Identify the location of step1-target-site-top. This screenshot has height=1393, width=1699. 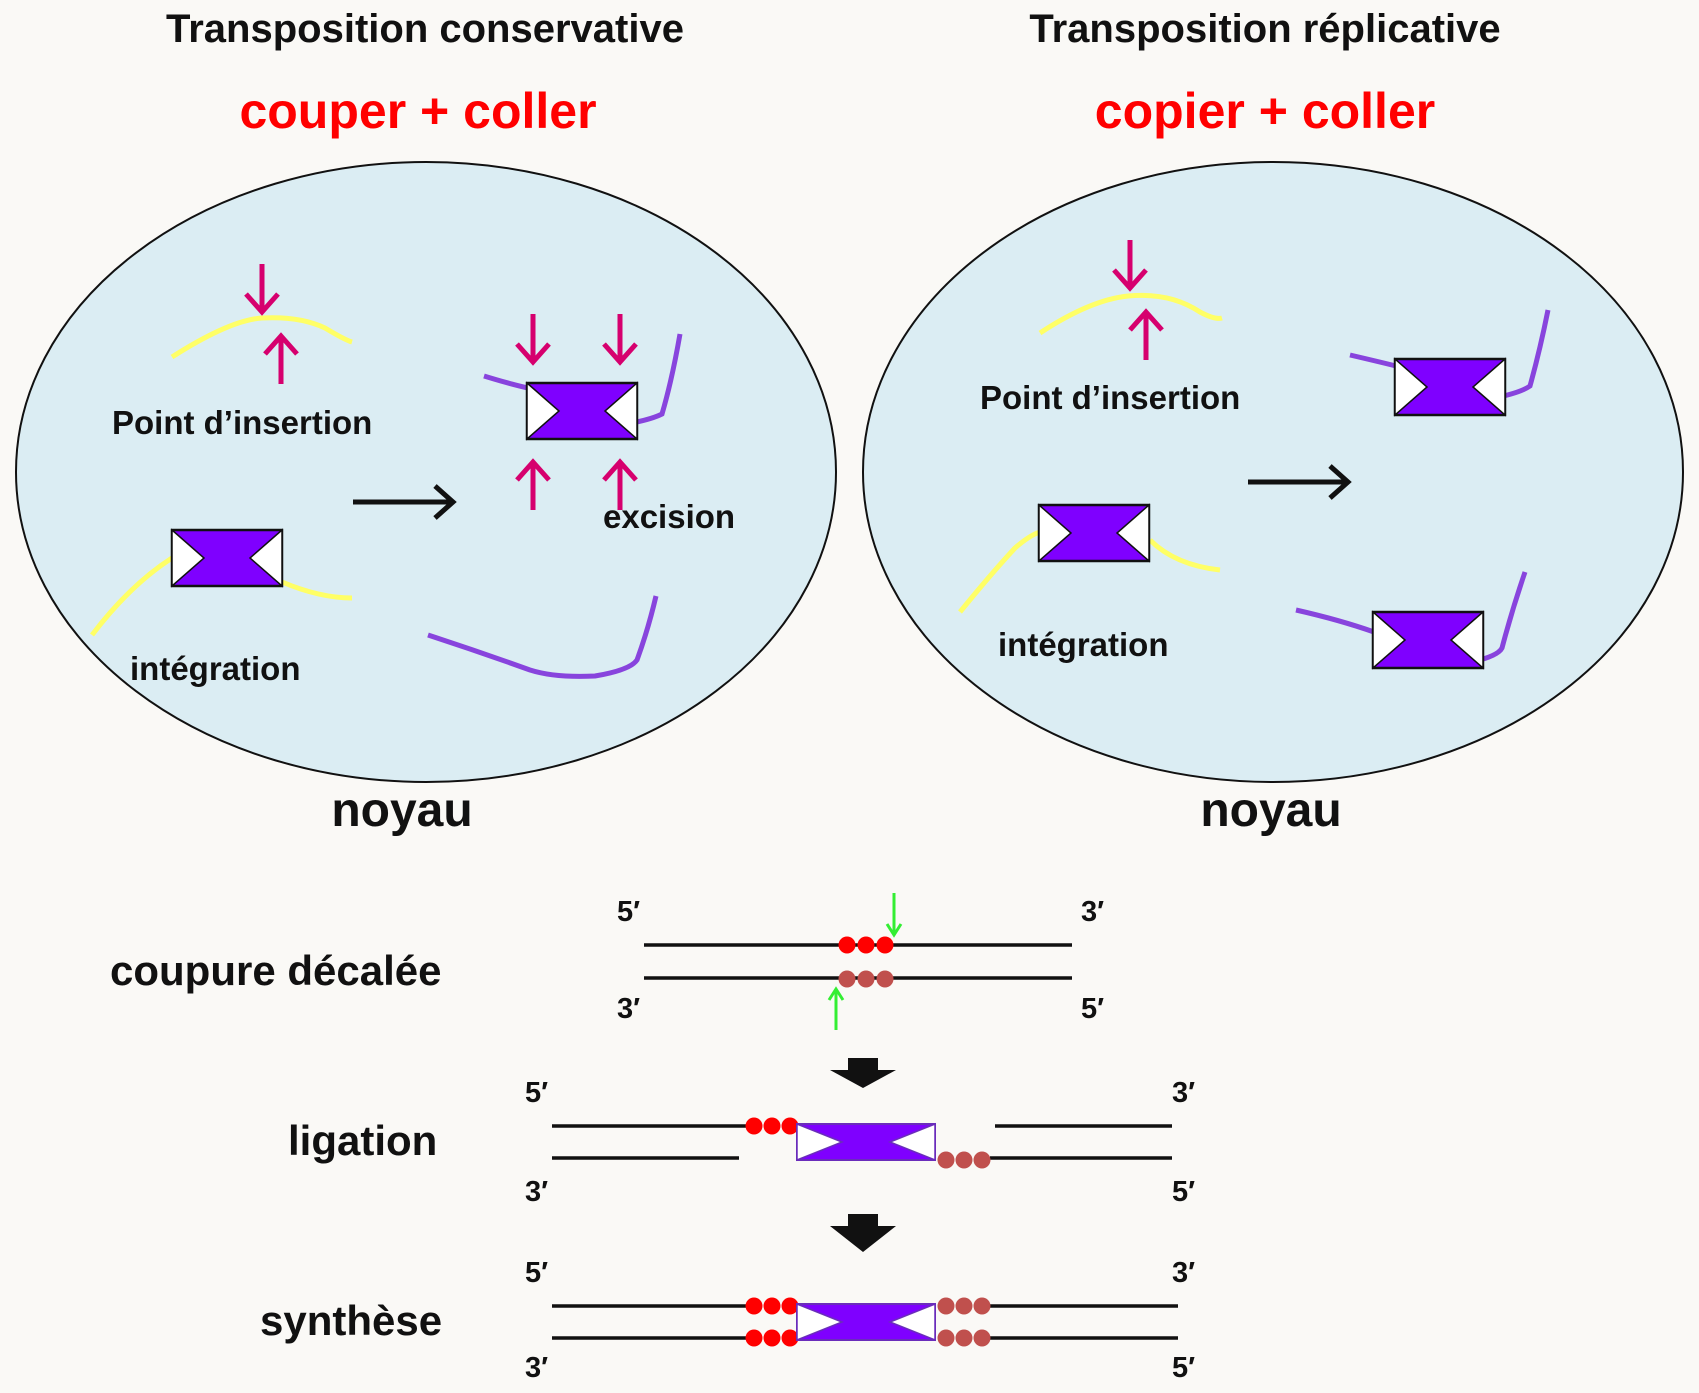
(866, 945).